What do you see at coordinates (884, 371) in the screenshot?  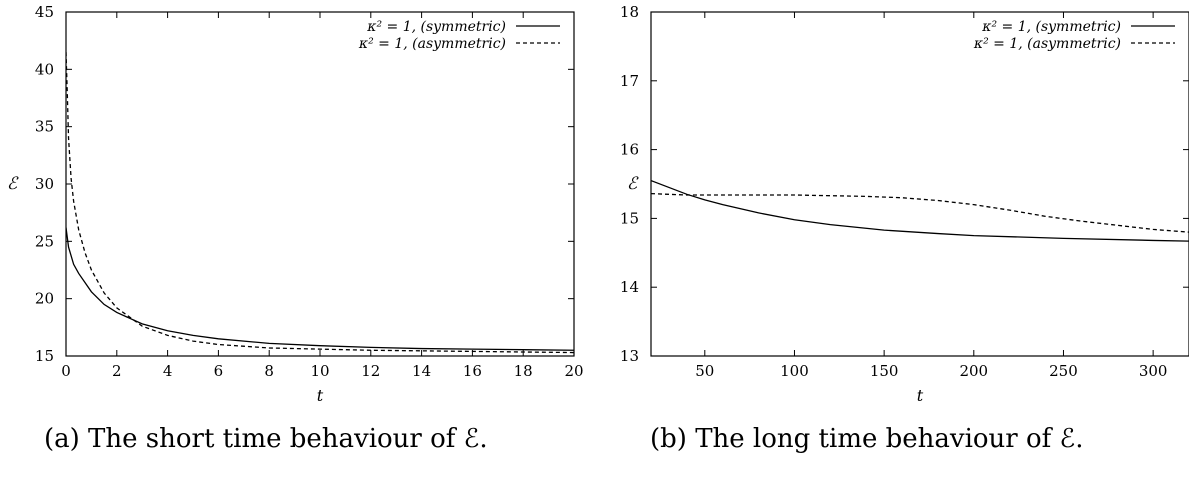 I see `x-tick-label: 150` at bounding box center [884, 371].